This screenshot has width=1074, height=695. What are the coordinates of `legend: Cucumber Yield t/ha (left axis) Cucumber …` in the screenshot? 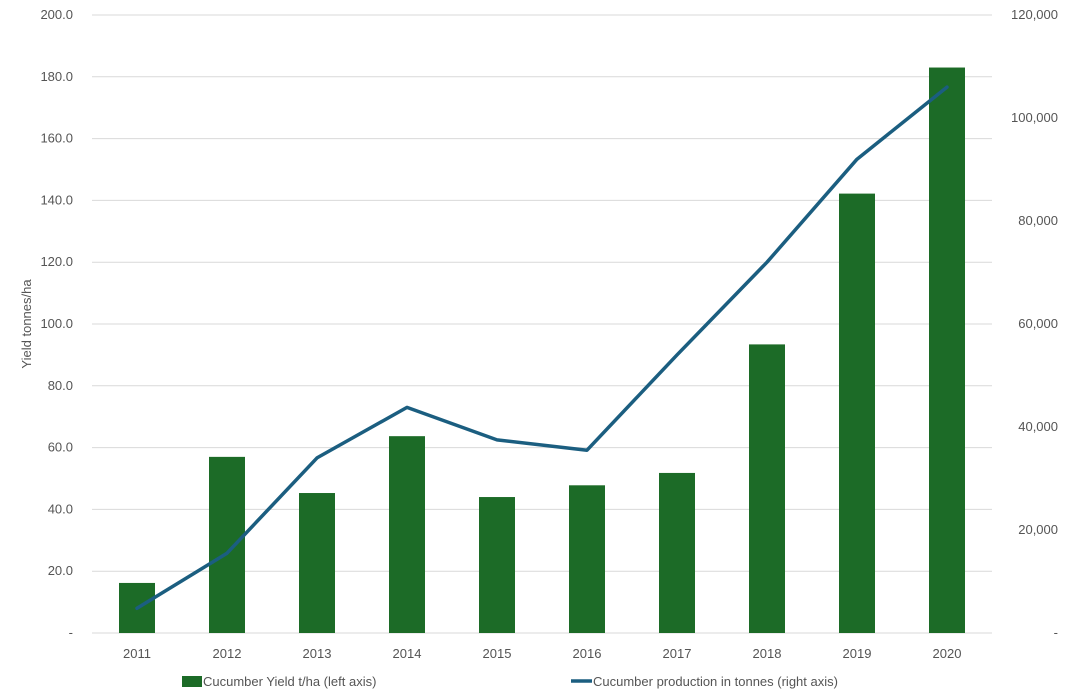 It's located at (510, 681).